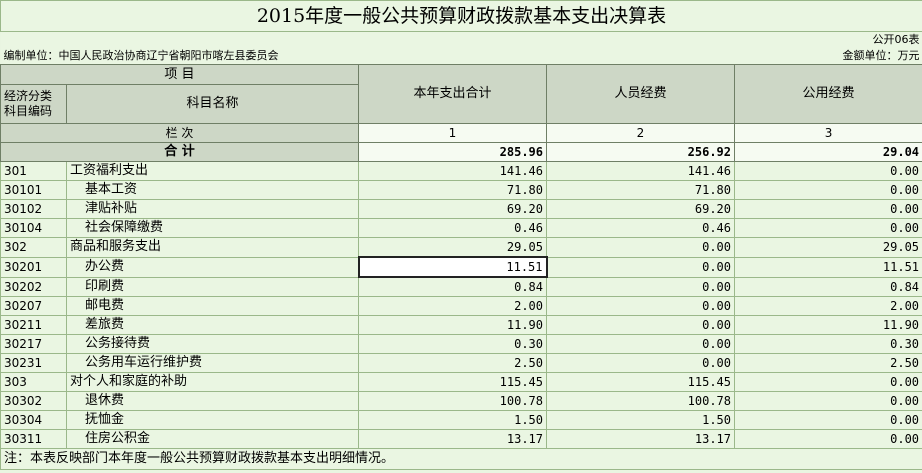  What do you see at coordinates (640, 171) in the screenshot?
I see `cell-personnel: 141.46` at bounding box center [640, 171].